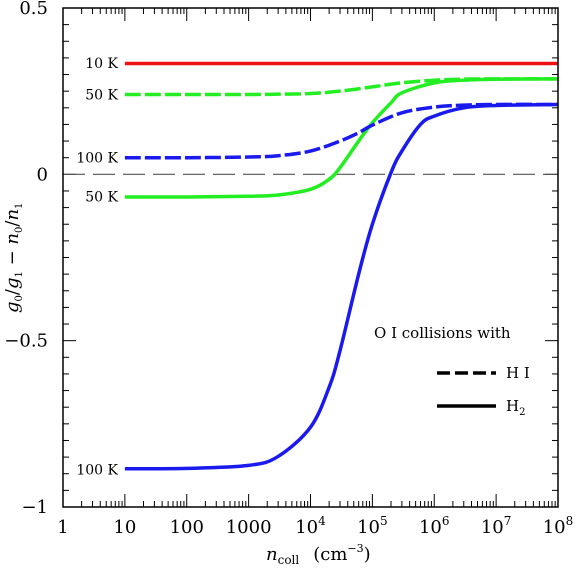  I want to click on y-tick-label: 0, so click(42, 174).